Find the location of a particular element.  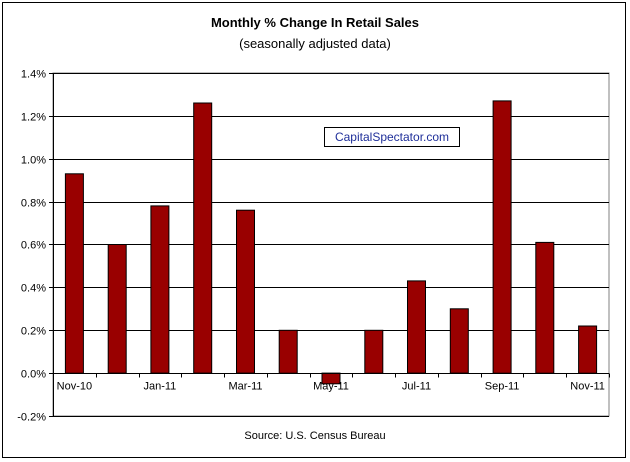

x-tick-label: May-11 is located at coordinates (331, 387).